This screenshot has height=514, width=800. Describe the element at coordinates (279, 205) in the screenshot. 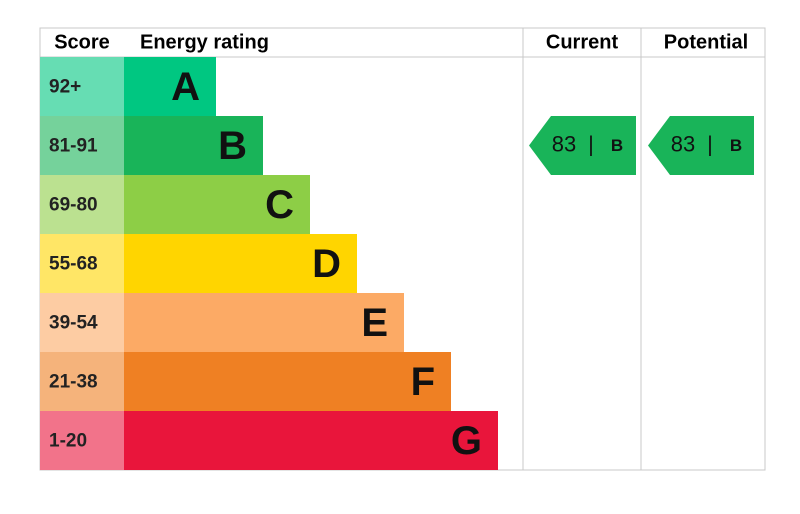

I see `rating-letter: C` at that location.